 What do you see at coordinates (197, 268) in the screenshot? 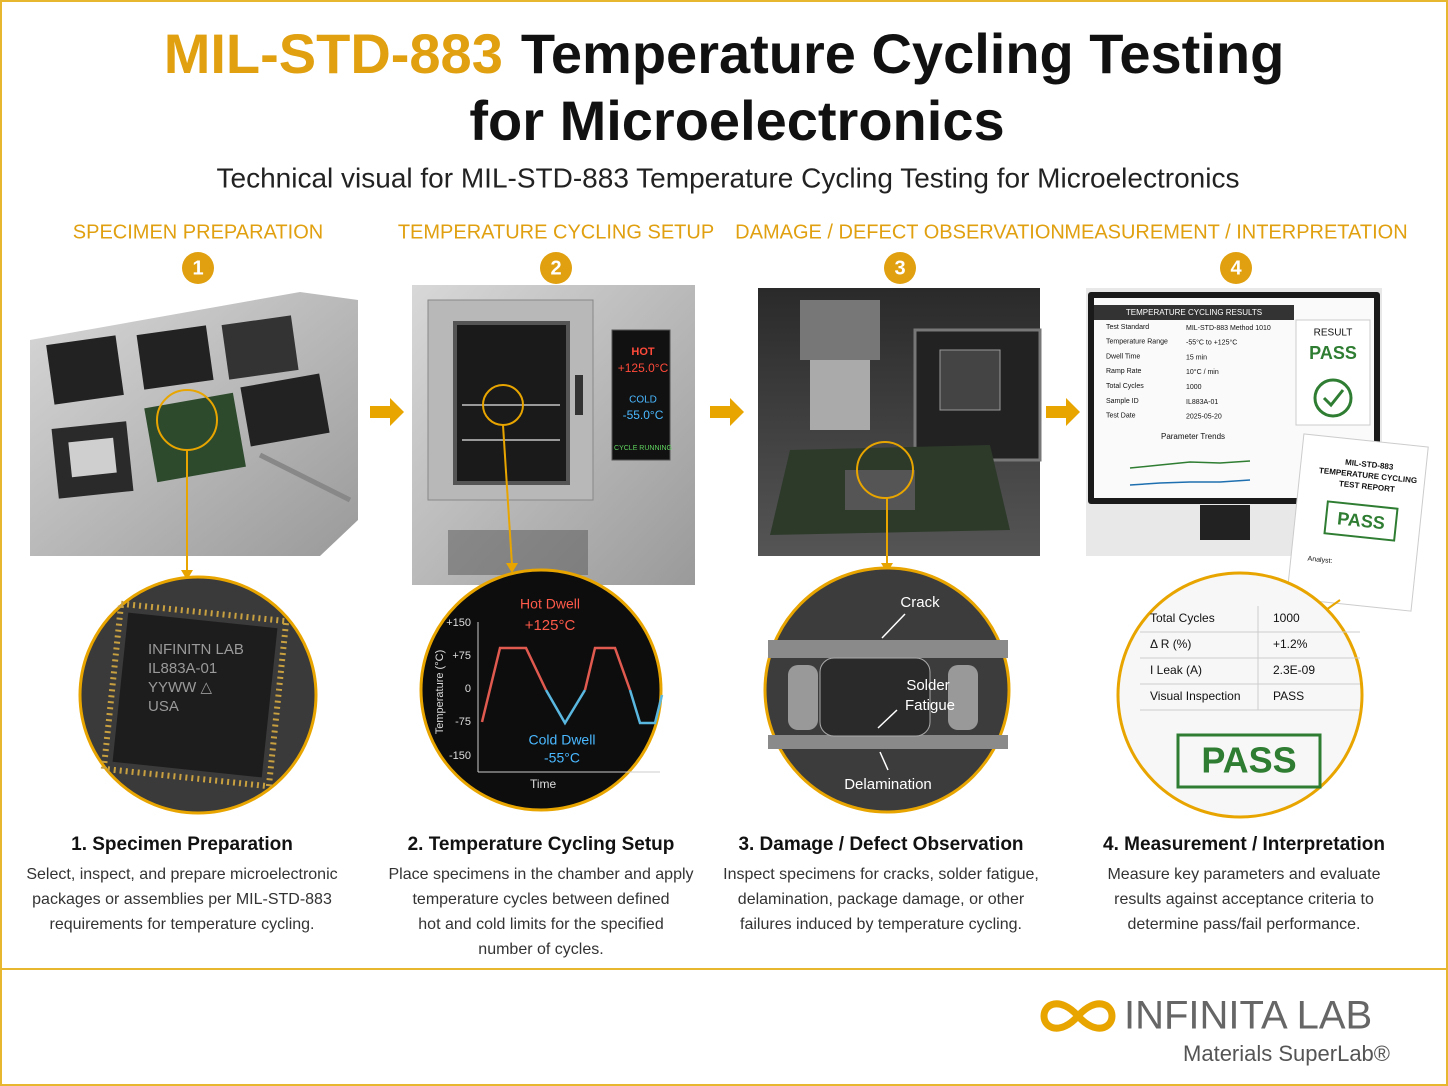
I see `step-number: 1` at bounding box center [197, 268].